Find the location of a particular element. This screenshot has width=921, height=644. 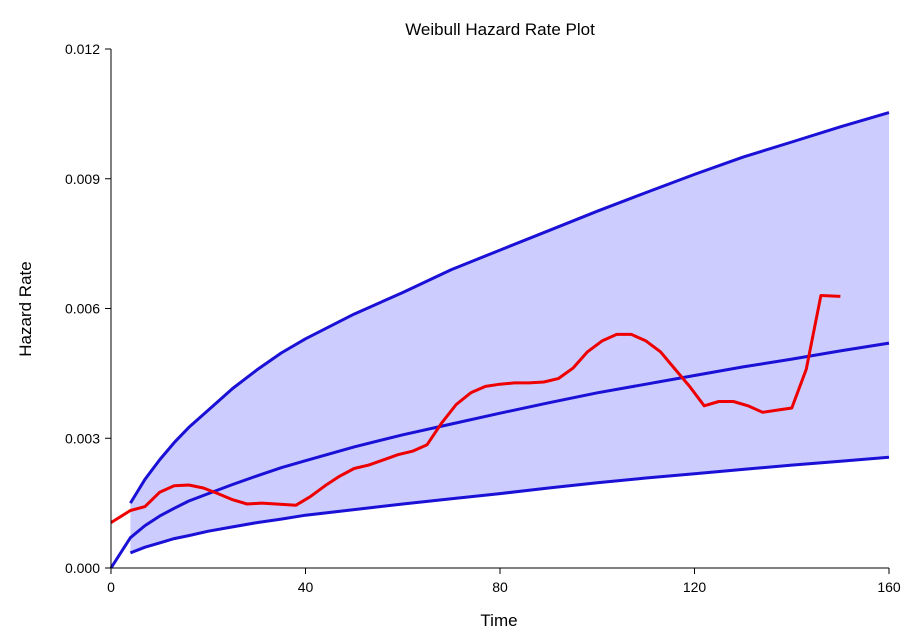

y-tick-label: 0.003 is located at coordinates (82, 438).